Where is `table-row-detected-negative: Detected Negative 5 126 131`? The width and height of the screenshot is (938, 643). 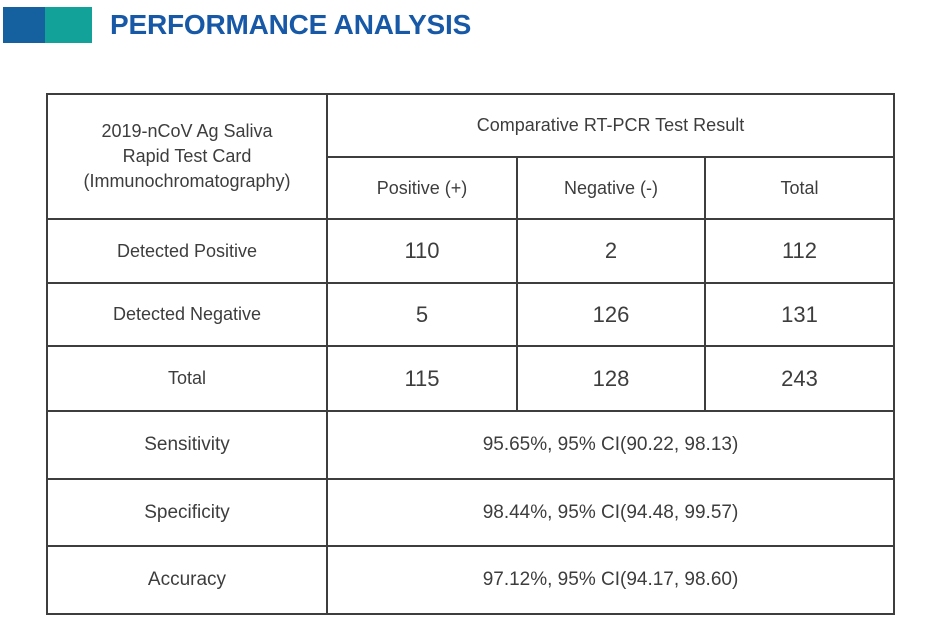
table-row-detected-negative: Detected Negative 5 126 131 is located at coordinates (470, 314).